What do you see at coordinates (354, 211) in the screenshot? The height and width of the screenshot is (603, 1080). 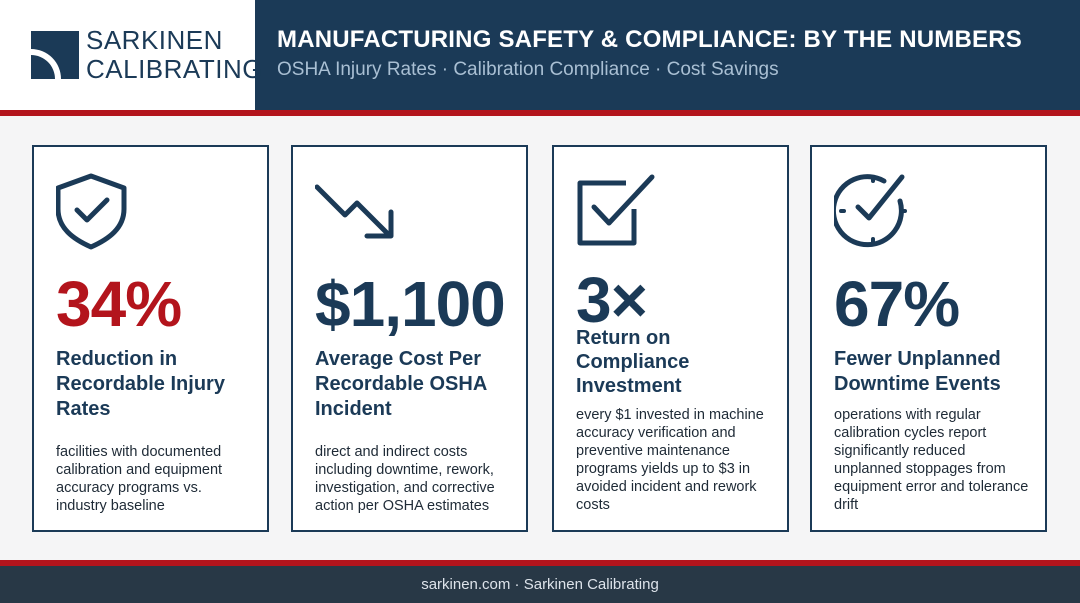 I see `trend-down-arrow-icon` at bounding box center [354, 211].